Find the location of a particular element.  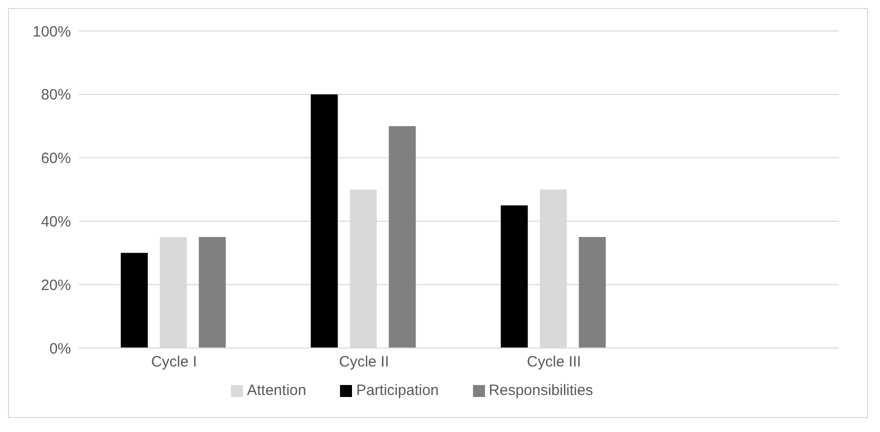

y-tick-label: 100% is located at coordinates (51, 31).